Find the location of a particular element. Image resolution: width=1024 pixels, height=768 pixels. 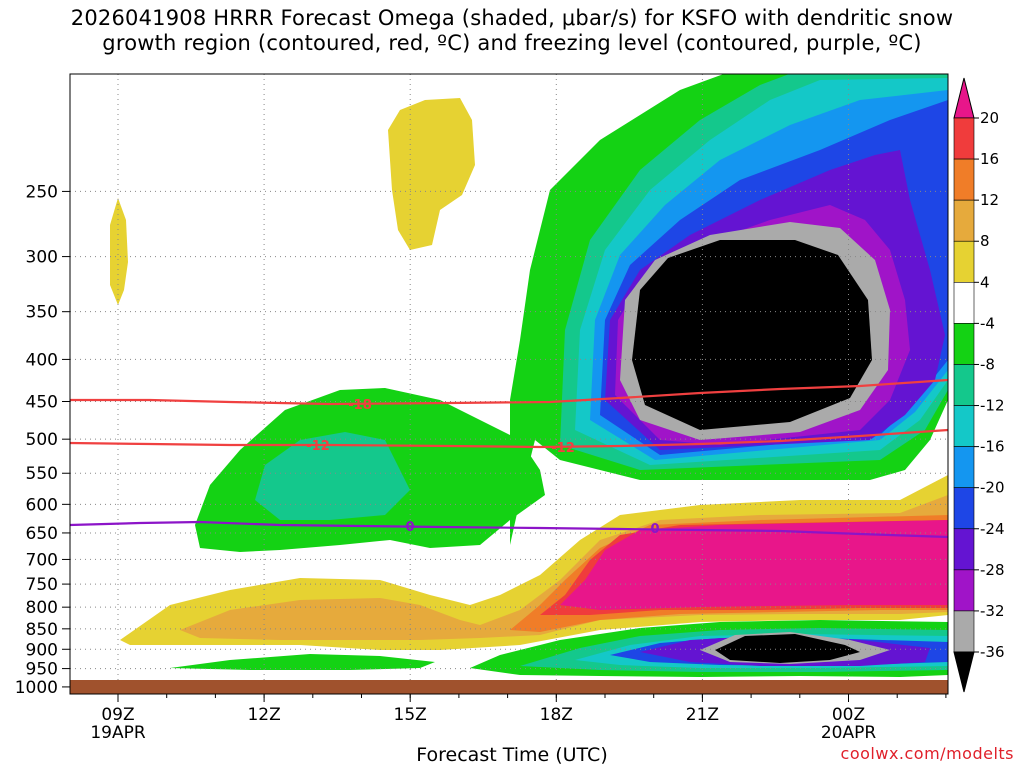

x-tick-sublabel: 20APR is located at coordinates (849, 731).